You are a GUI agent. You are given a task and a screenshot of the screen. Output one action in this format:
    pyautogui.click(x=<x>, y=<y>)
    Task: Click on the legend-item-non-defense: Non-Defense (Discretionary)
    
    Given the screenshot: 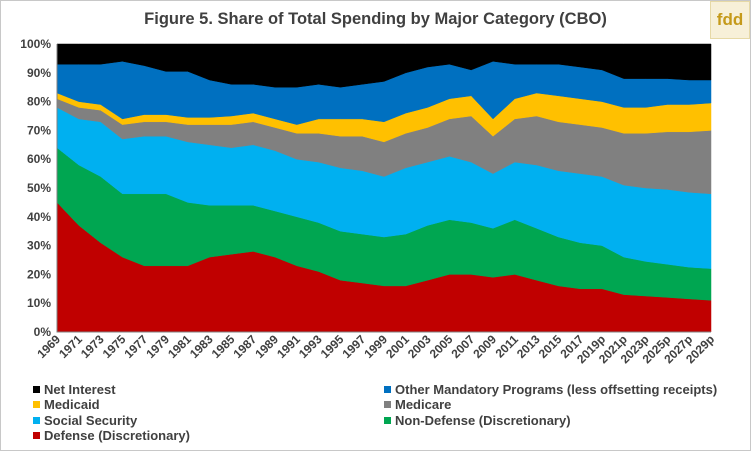 What is the action you would take?
    pyautogui.click(x=477, y=420)
    